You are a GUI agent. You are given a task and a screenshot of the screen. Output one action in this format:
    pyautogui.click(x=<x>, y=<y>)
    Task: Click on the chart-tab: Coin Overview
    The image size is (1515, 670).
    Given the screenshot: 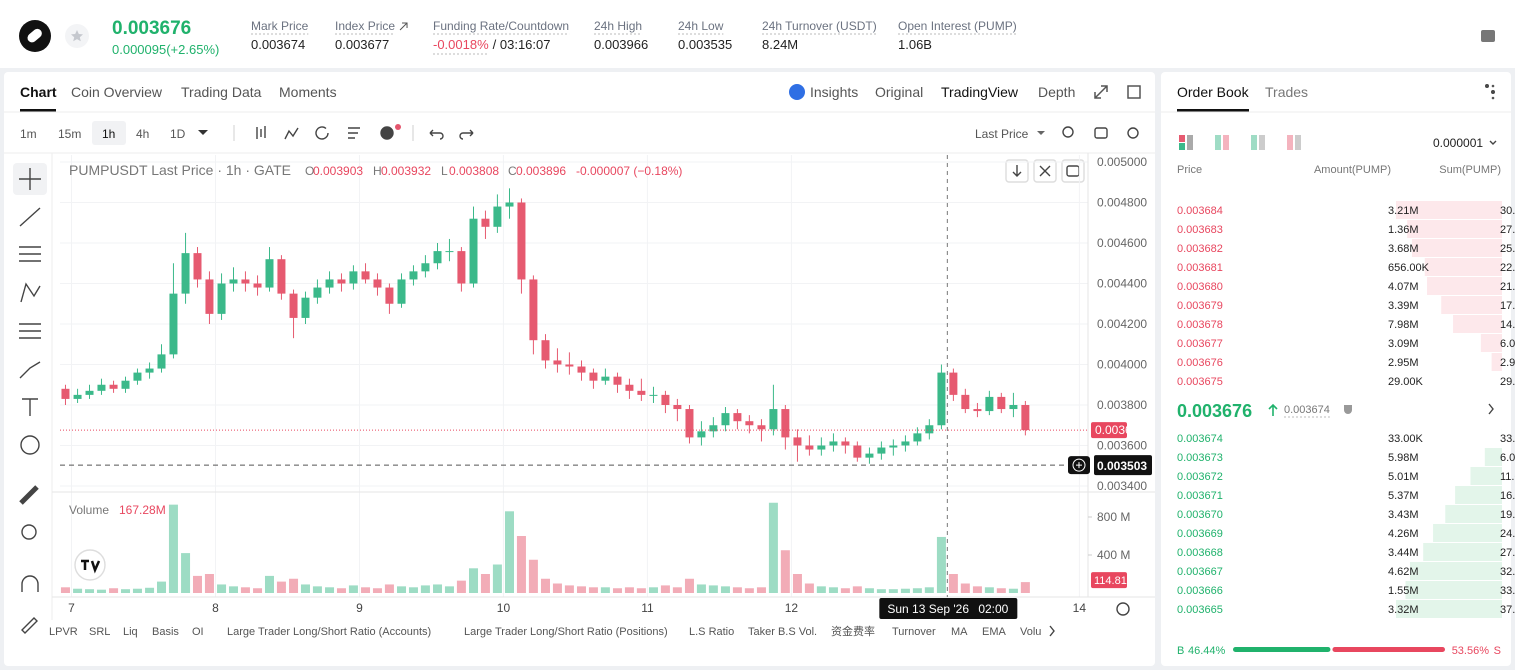 What is the action you would take?
    pyautogui.click(x=117, y=92)
    